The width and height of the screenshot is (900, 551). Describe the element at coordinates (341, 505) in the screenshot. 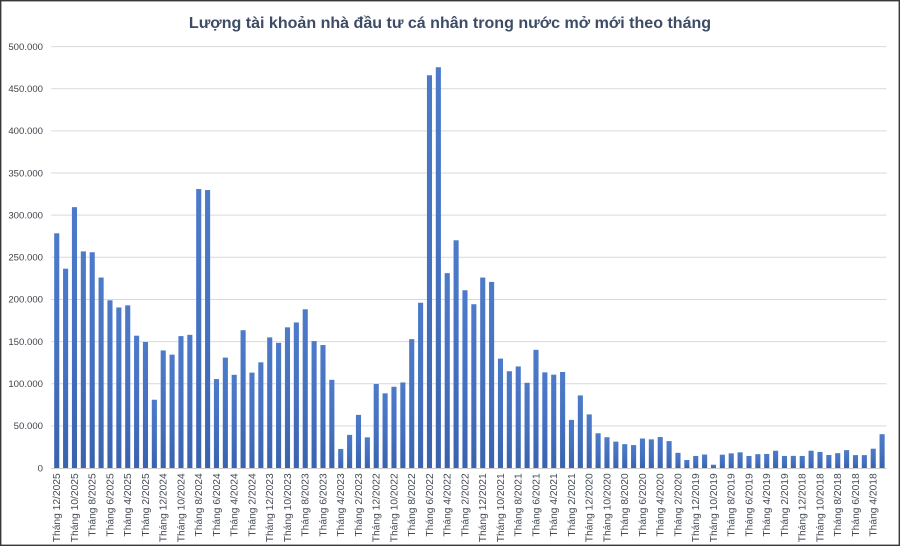

I see `svg-text: Tháng 4/2023` at that location.